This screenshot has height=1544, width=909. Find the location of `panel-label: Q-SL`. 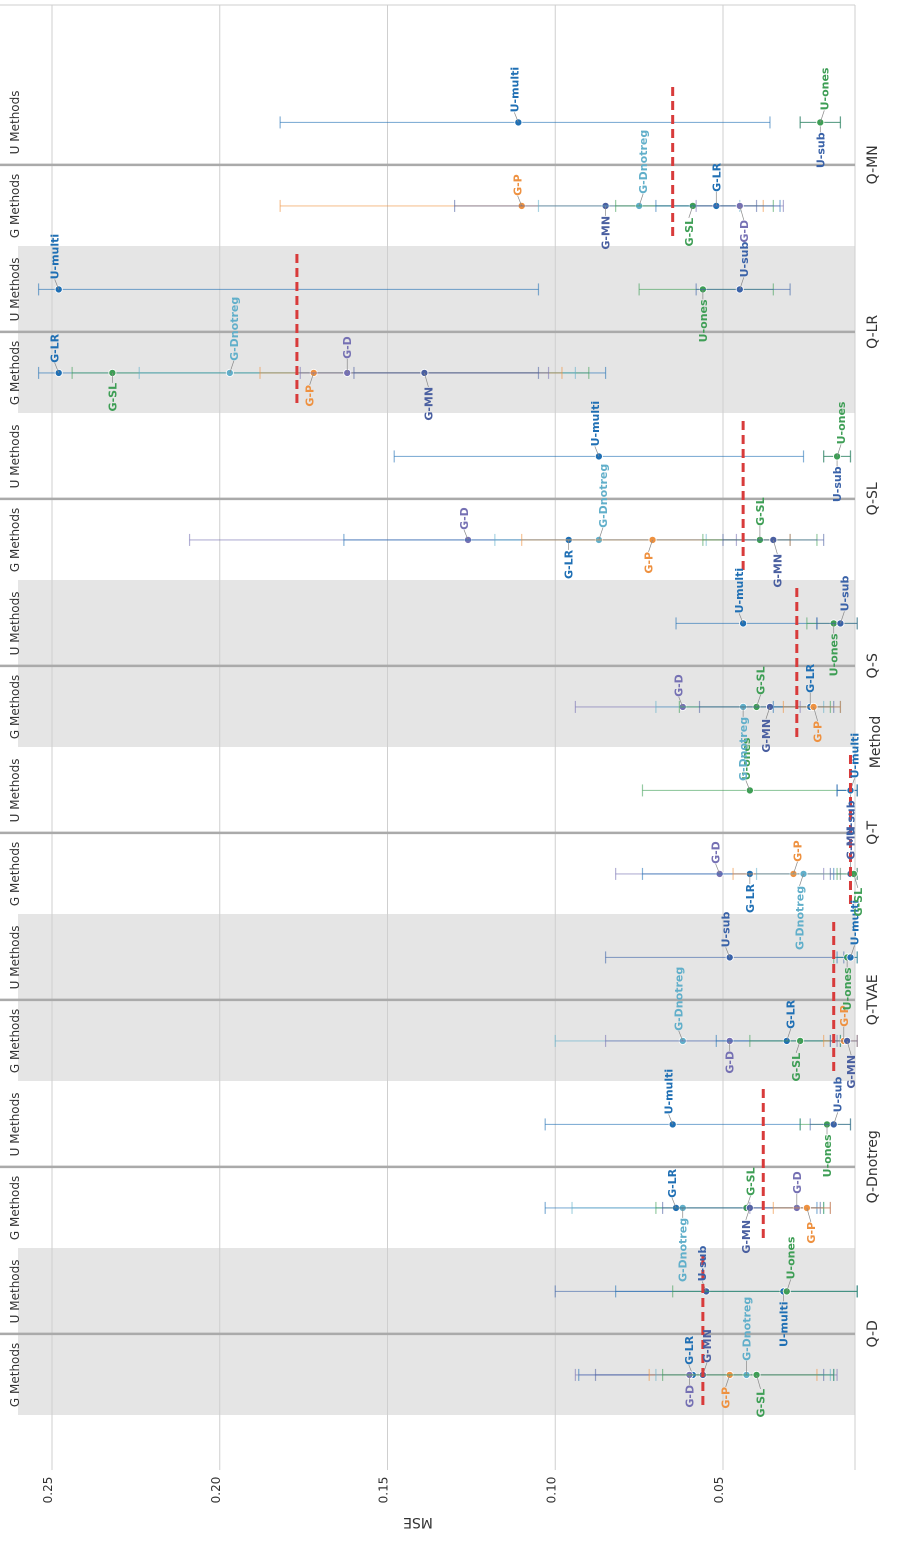

panel-label: Q-SL is located at coordinates (873, 498).